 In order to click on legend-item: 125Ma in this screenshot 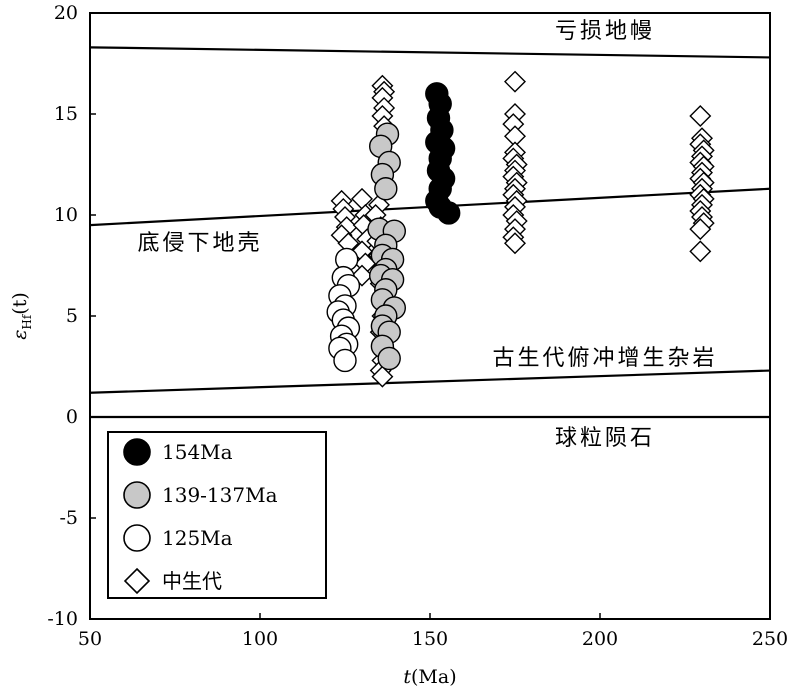, I will do `click(178, 538)`.